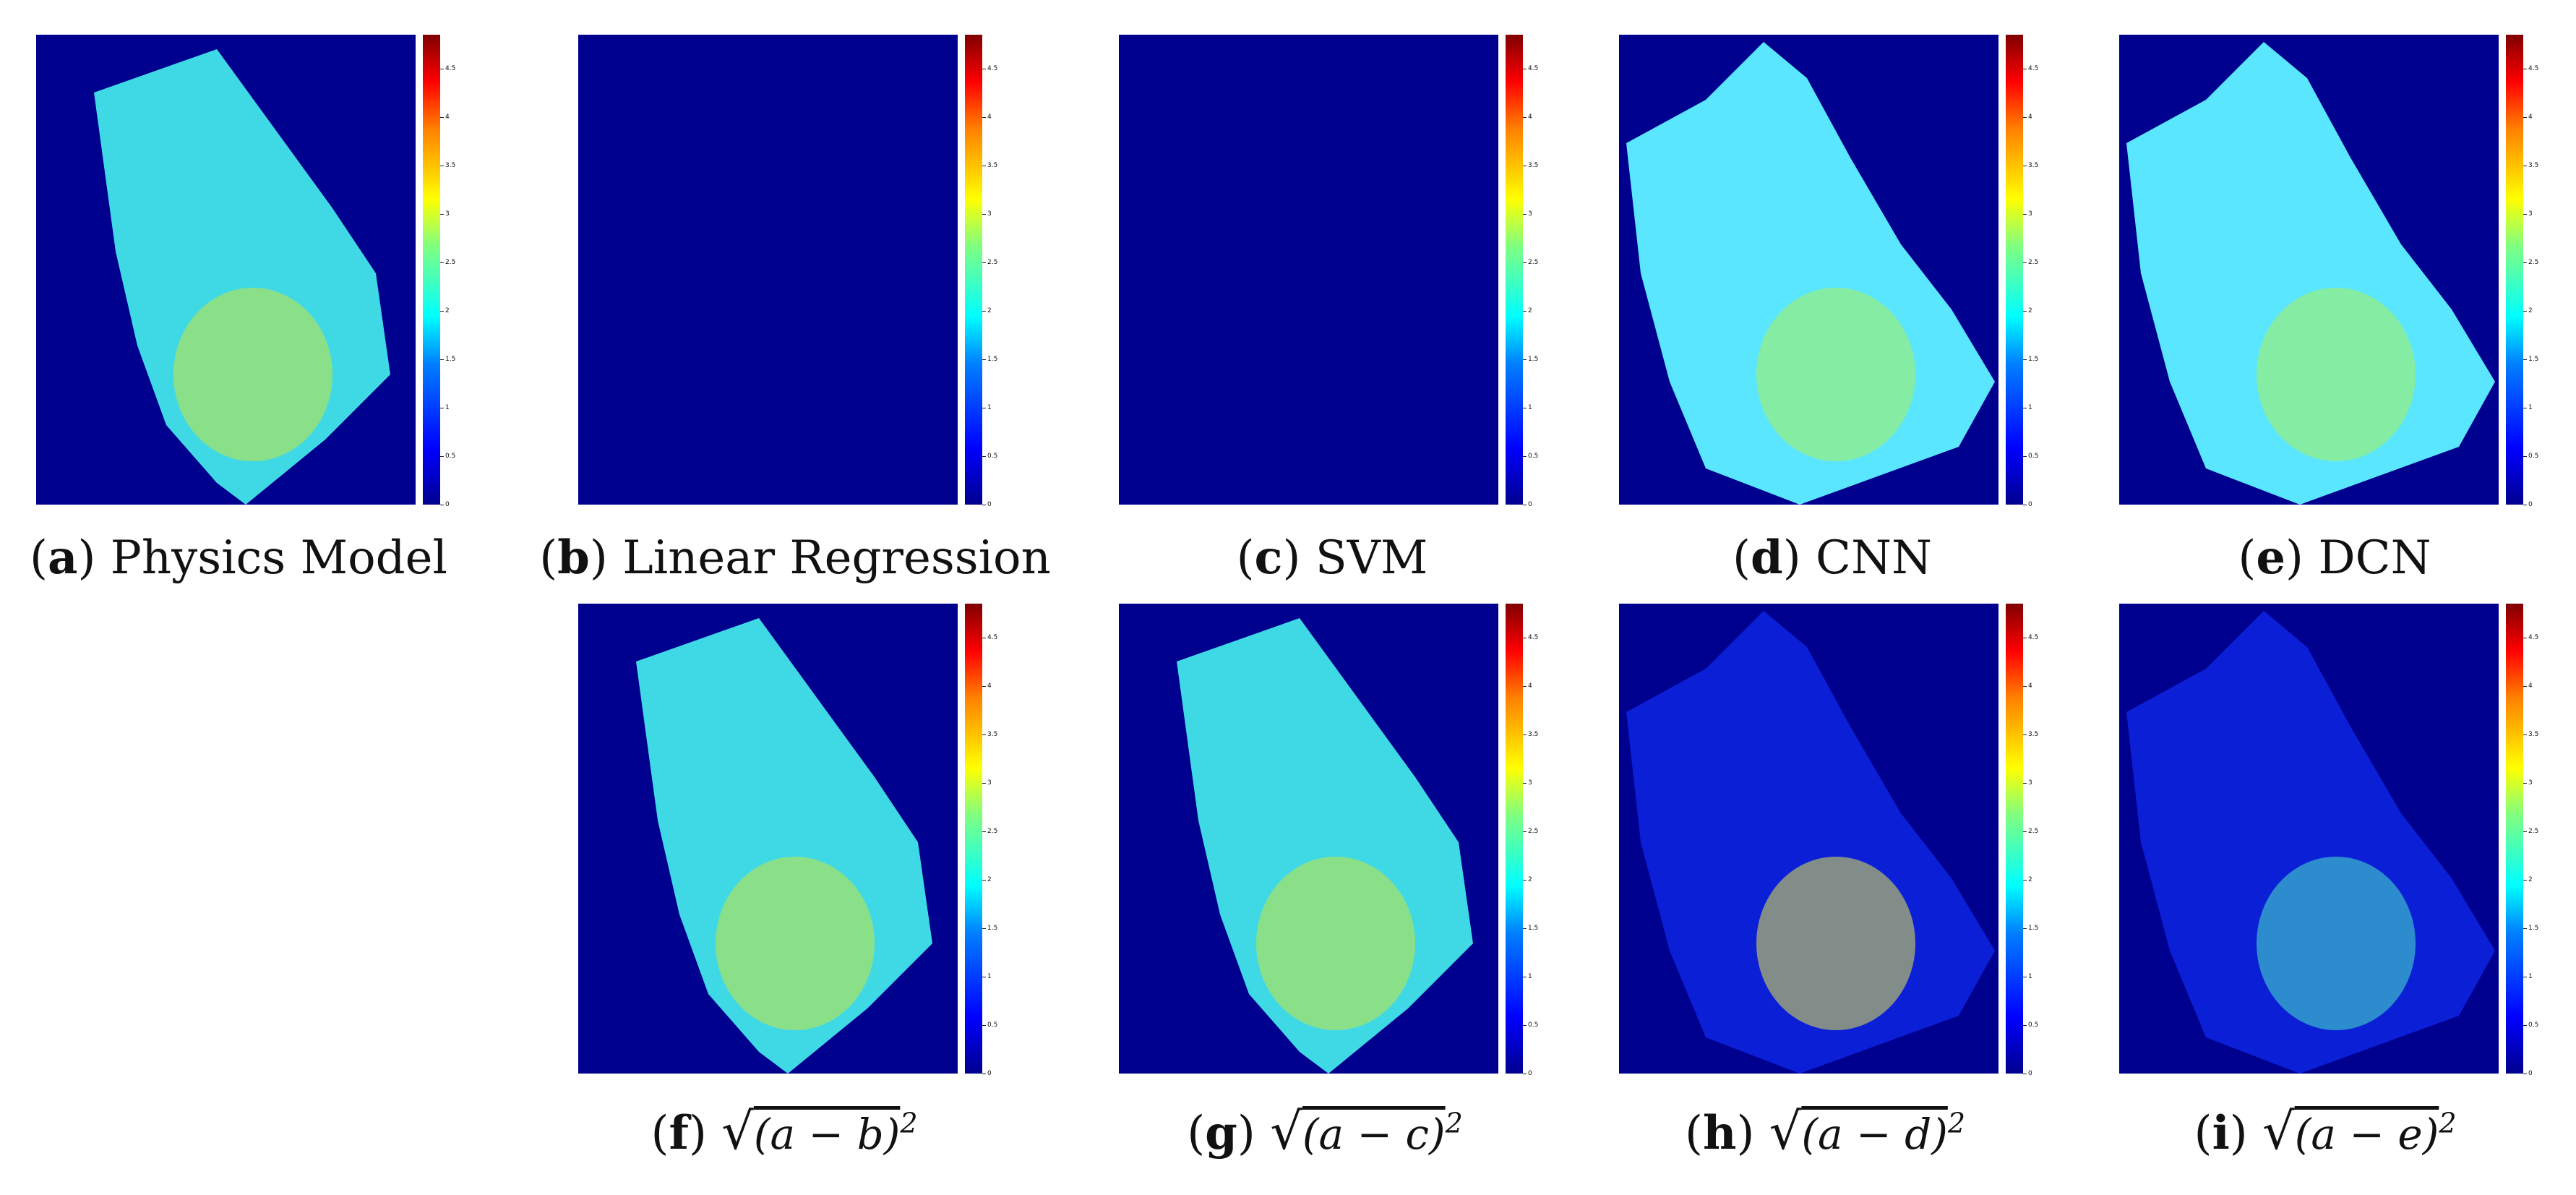  I want to click on caption-h: (h) √(a − d)2, so click(1825, 1131).